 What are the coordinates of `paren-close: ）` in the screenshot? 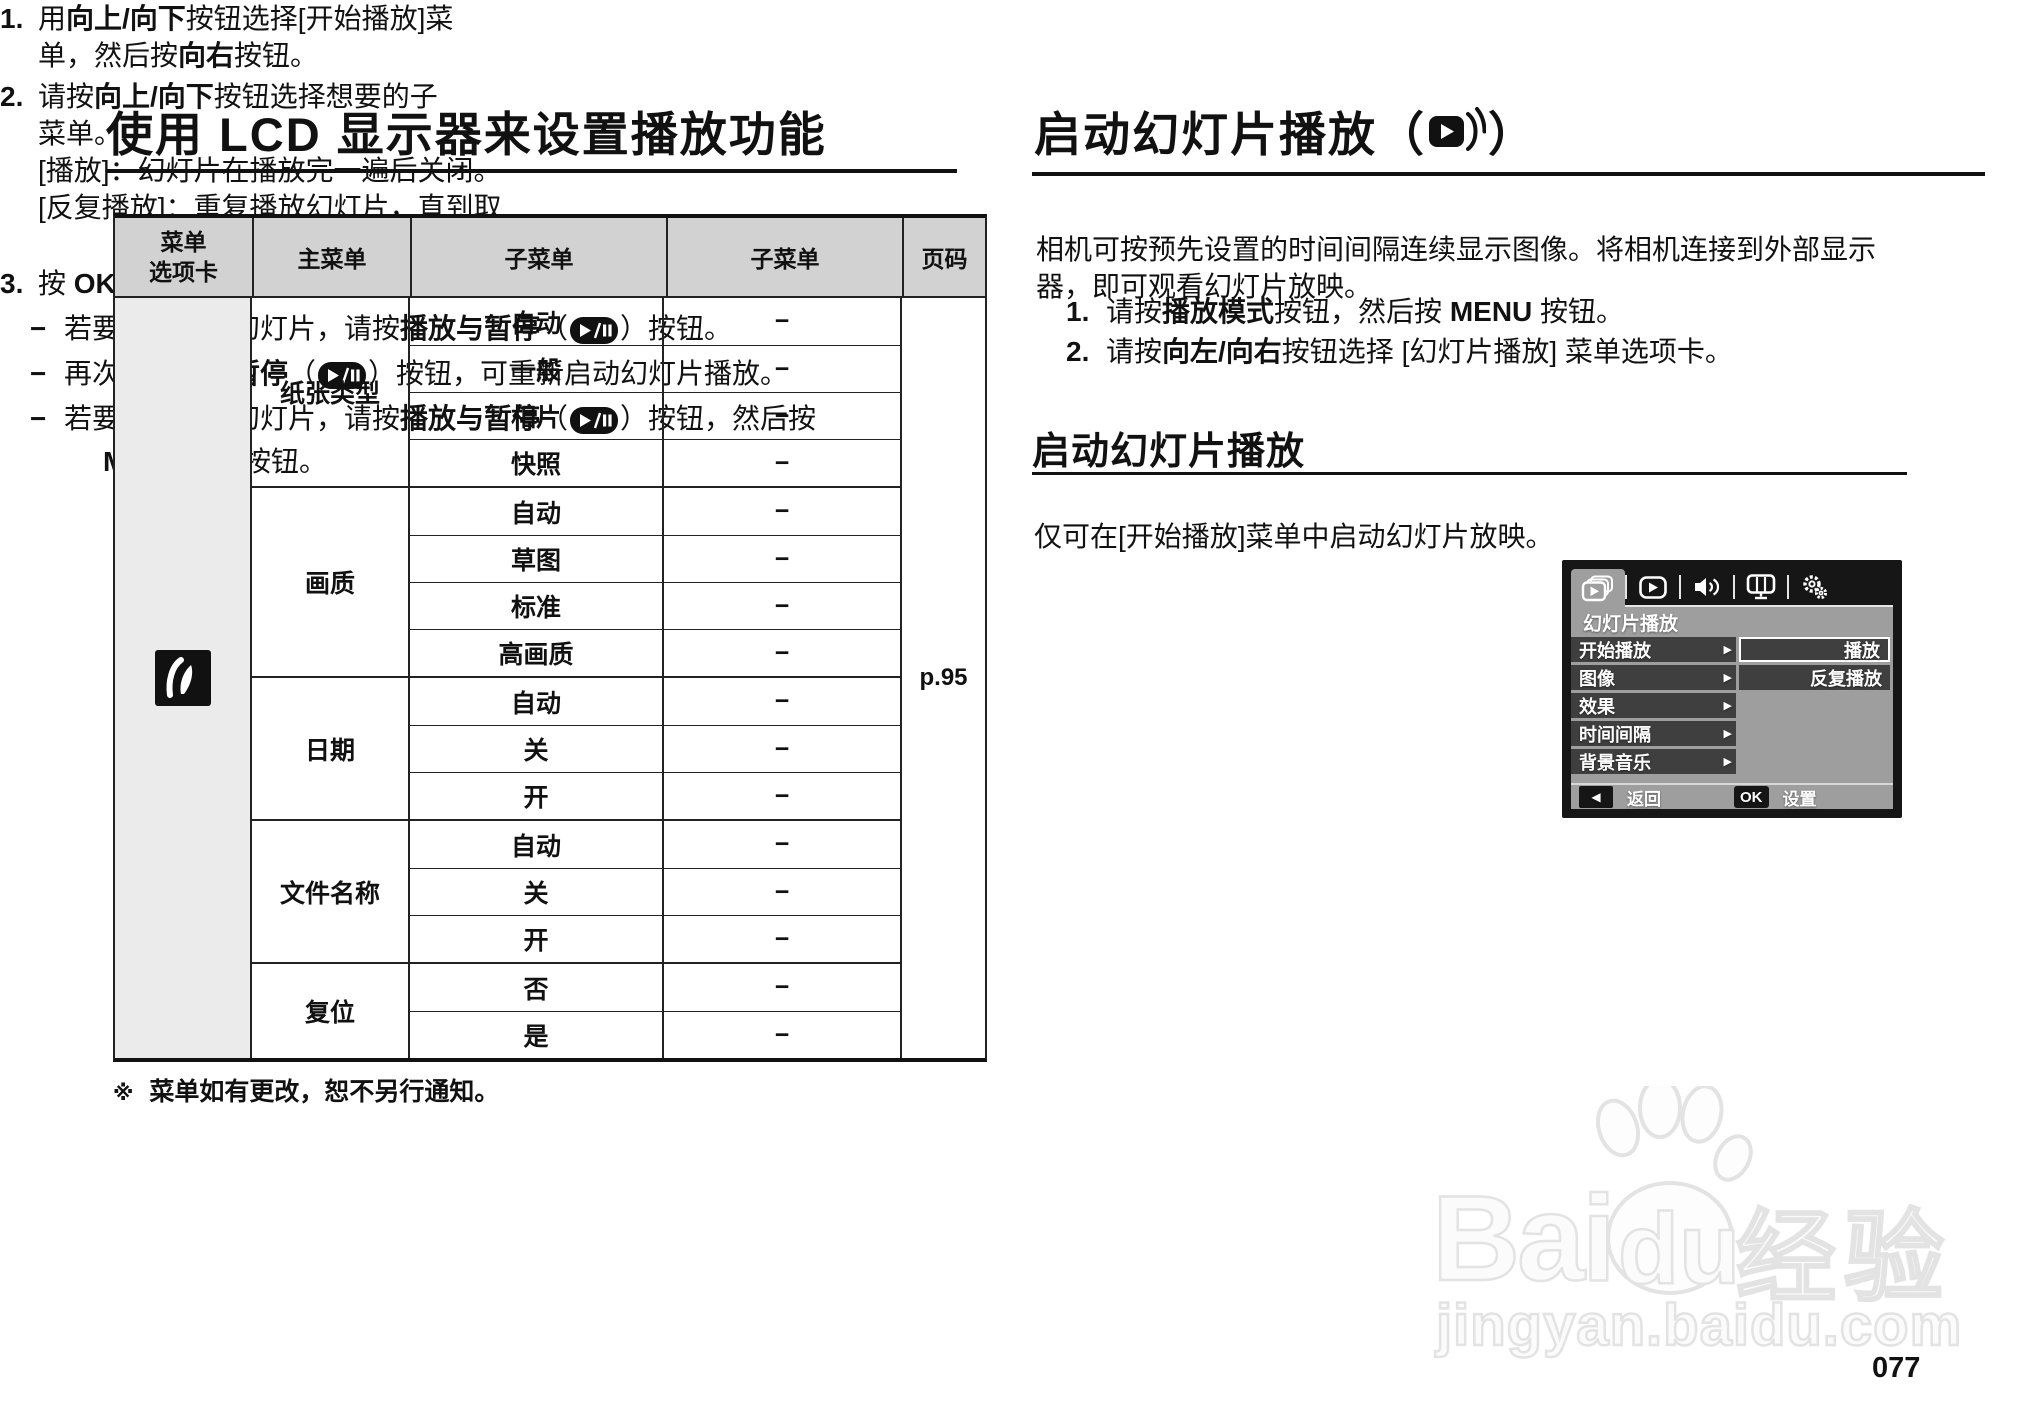 It's located at (1512, 134).